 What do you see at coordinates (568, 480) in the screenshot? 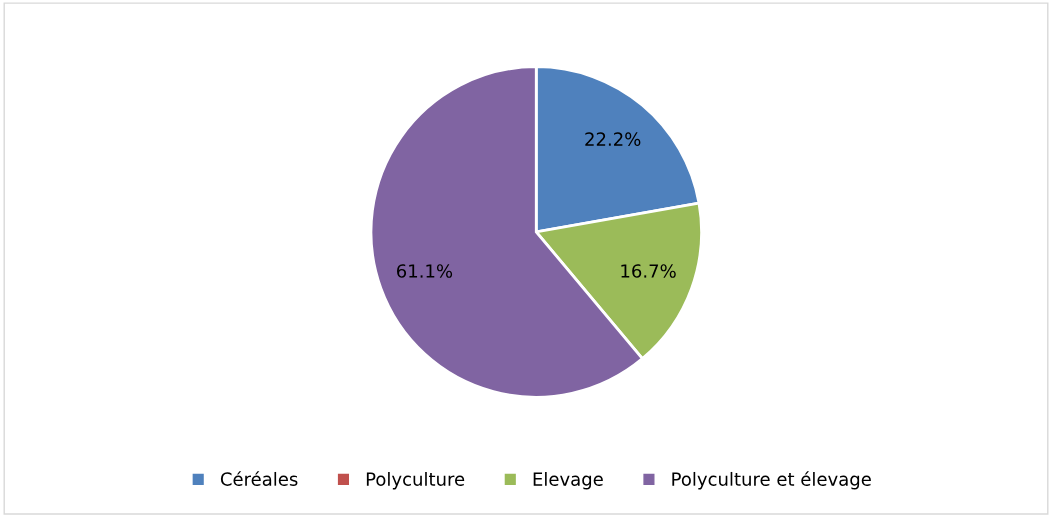
I see `legend-label: Elevage` at bounding box center [568, 480].